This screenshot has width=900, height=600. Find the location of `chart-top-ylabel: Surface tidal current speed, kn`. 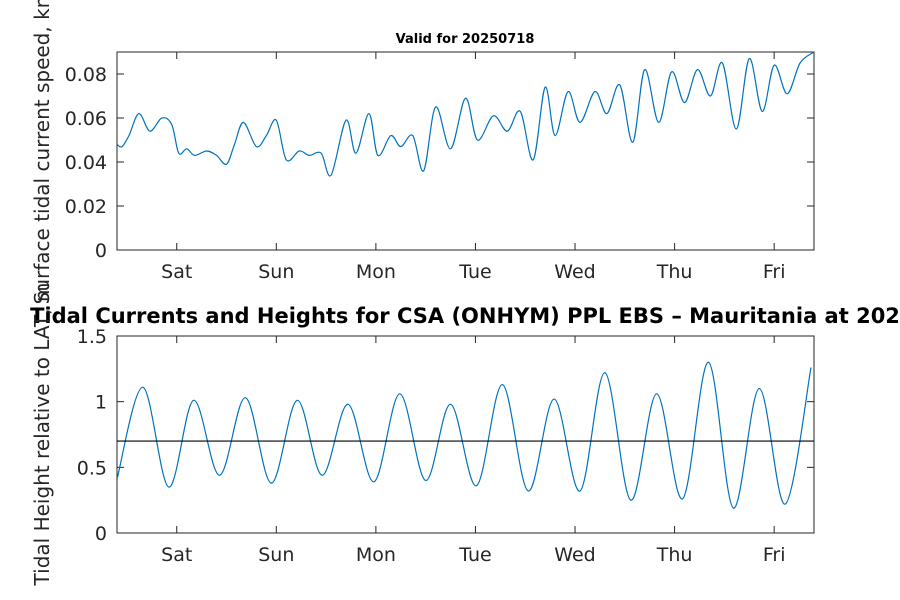

chart-top-ylabel: Surface tidal current speed, kn is located at coordinates (42, 152).